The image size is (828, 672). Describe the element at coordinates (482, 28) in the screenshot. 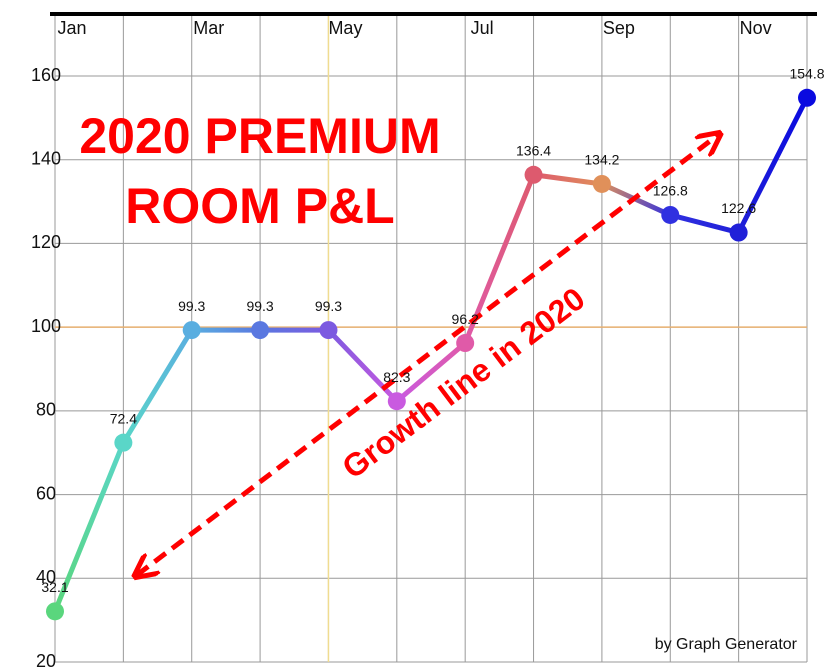

I see `x-tick-label: Jul` at that location.